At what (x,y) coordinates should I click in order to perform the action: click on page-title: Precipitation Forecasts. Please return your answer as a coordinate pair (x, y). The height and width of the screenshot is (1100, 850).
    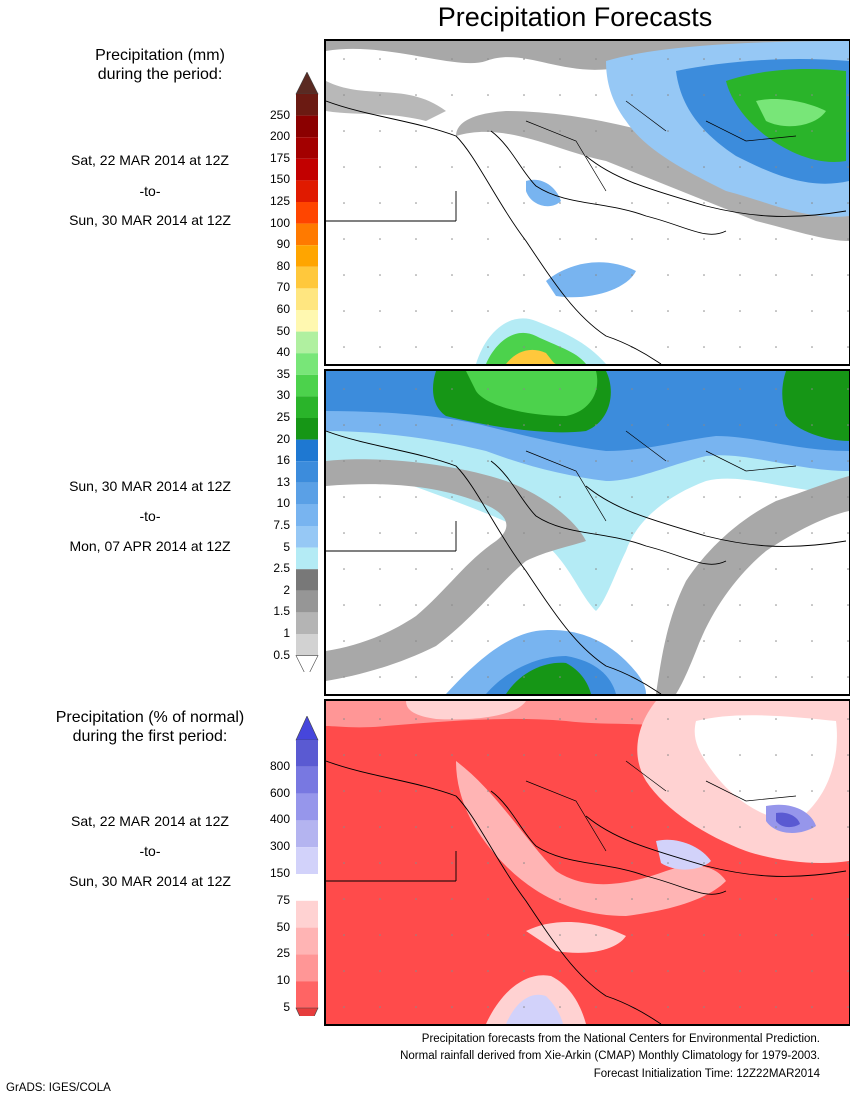
    Looking at the image, I should click on (575, 17).